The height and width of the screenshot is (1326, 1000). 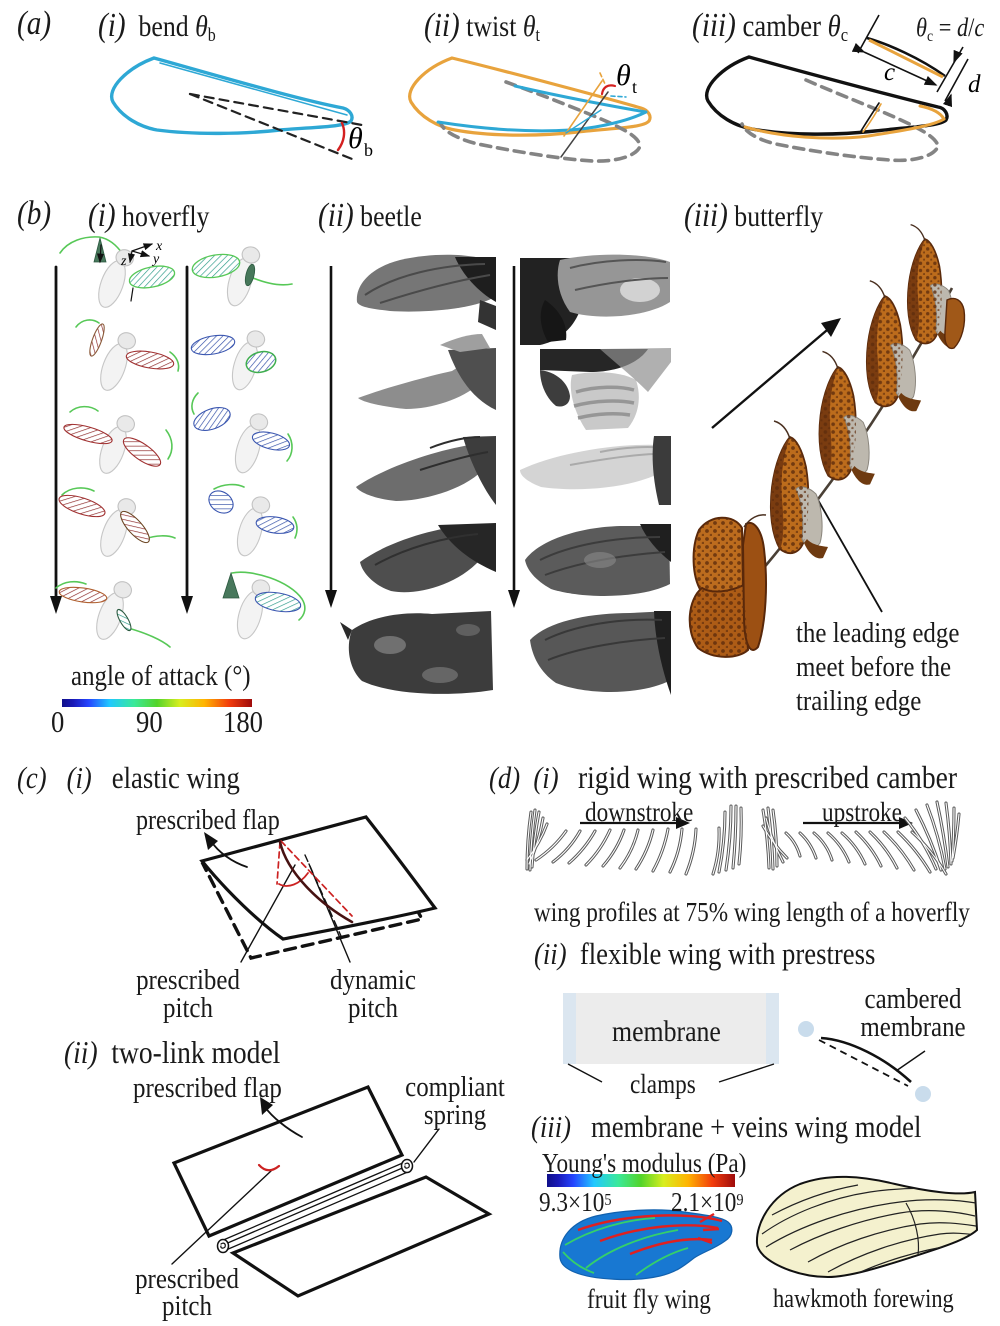 I want to click on svg-text: b, so click(x=368, y=150).